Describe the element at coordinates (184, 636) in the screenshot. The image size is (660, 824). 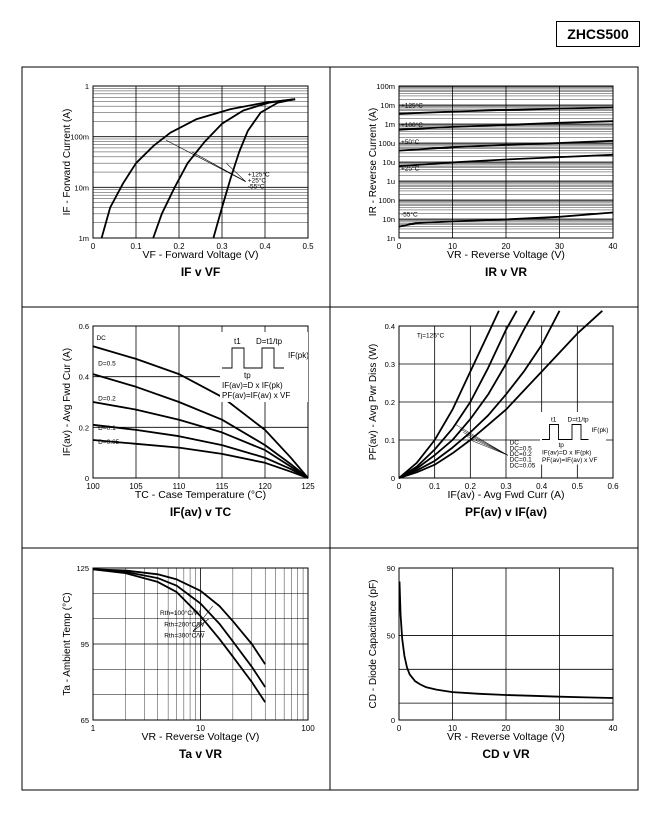
I see `annotation-label: Rth=300°C/W` at that location.